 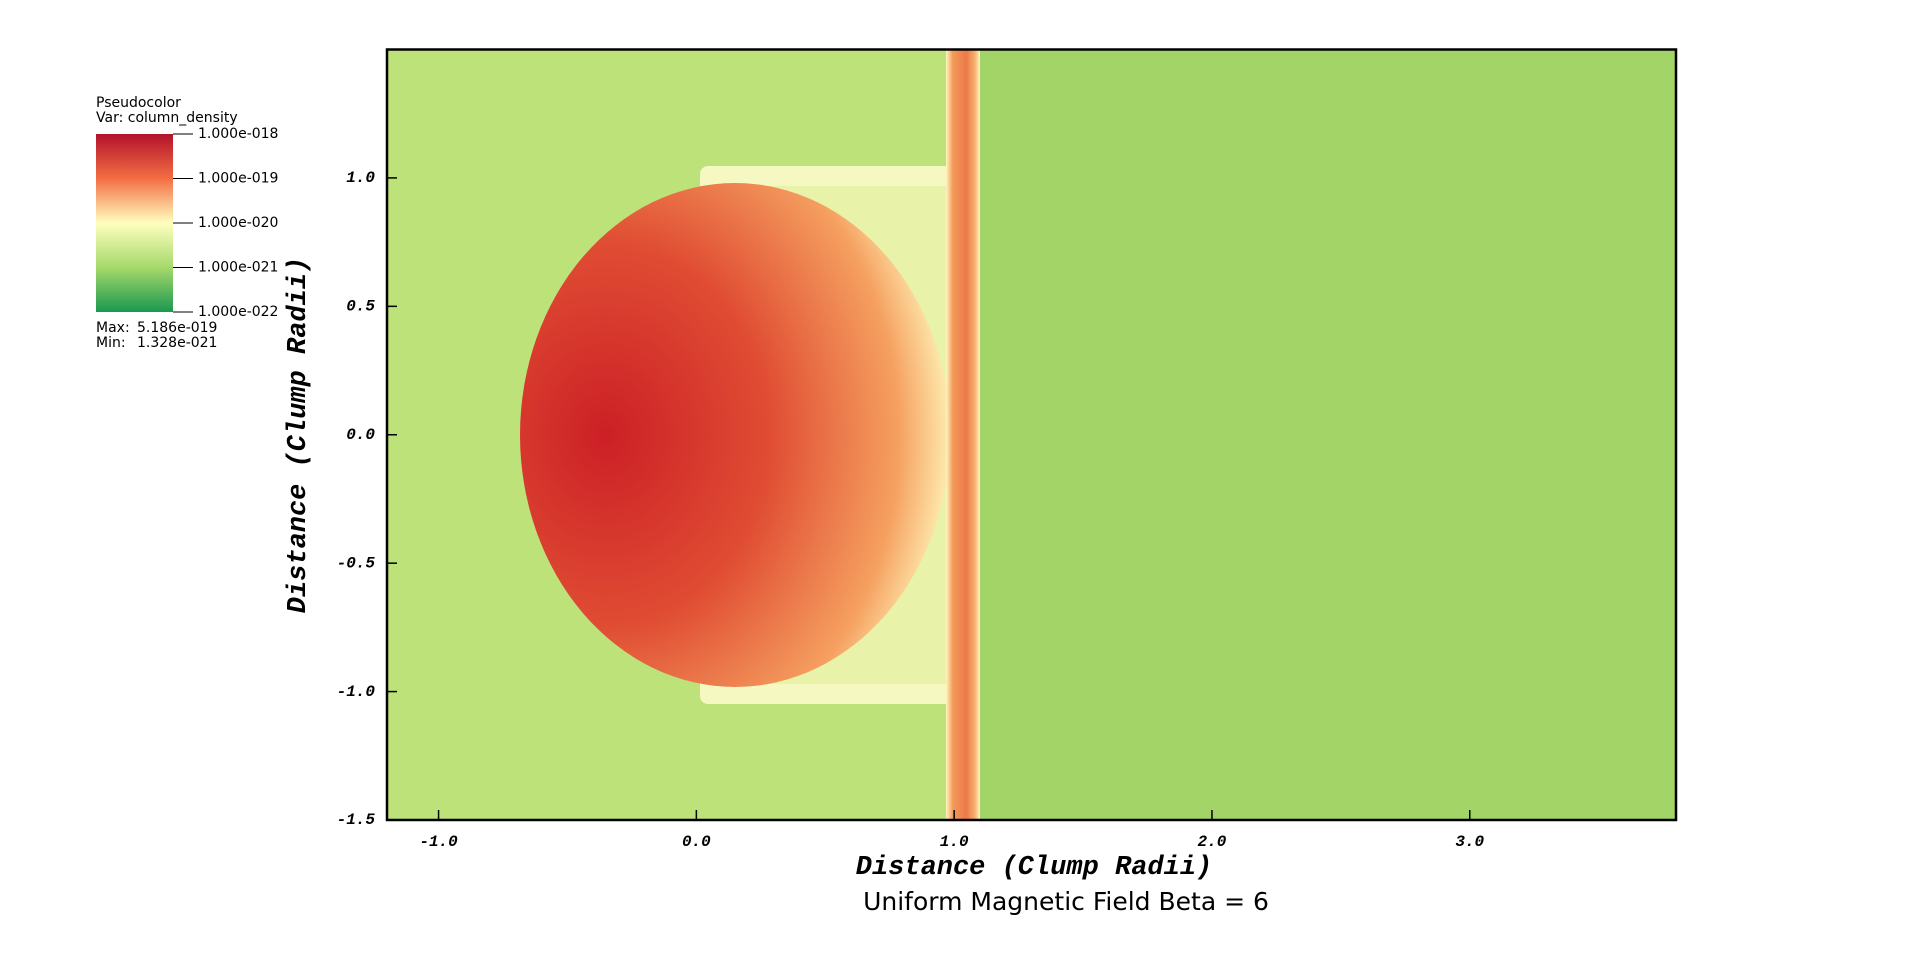 I want to click on x-tick-label: 2.0, so click(x=1212, y=842).